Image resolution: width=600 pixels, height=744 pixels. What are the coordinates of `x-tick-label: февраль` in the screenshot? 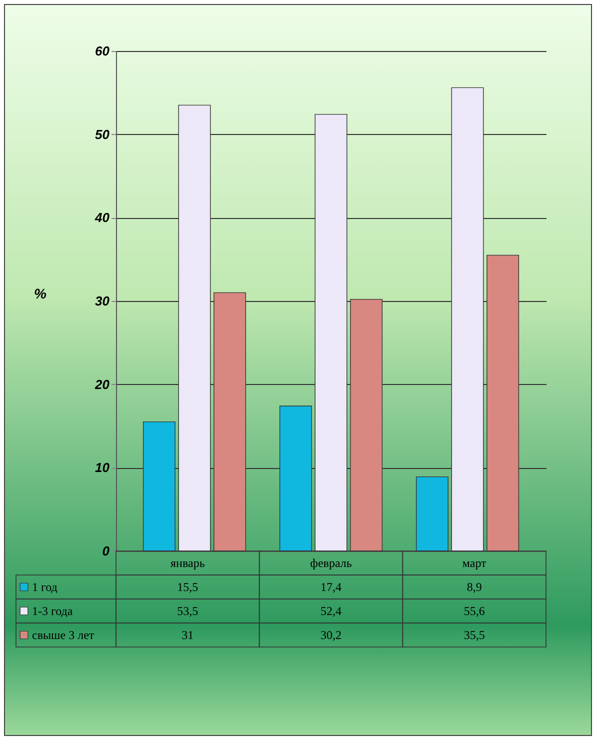 It's located at (331, 563).